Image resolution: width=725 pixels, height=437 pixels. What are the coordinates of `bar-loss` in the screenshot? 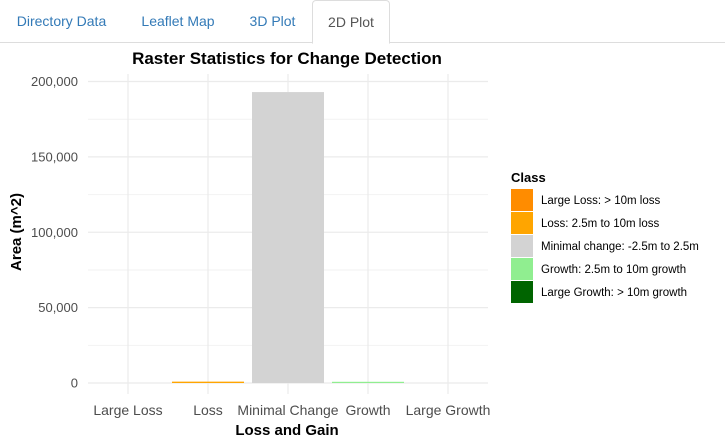 It's located at (208, 382).